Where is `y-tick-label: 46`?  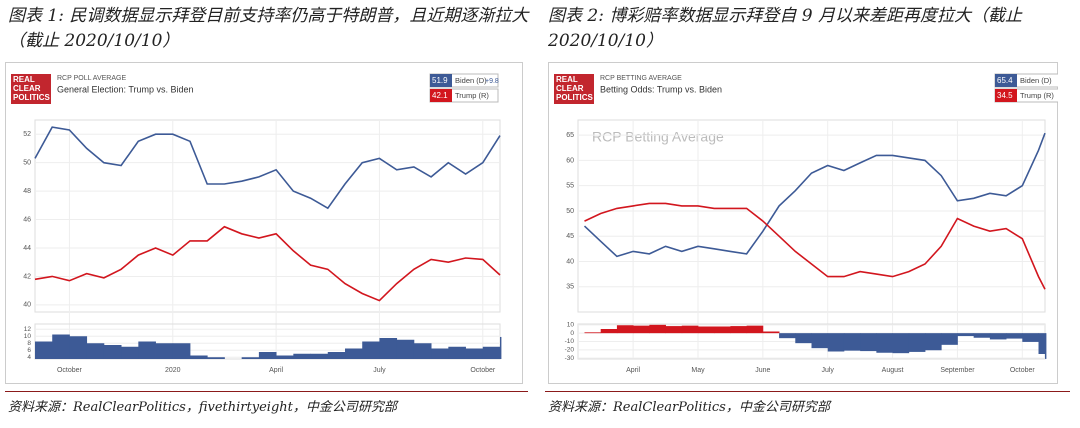
y-tick-label: 46 is located at coordinates (27, 219).